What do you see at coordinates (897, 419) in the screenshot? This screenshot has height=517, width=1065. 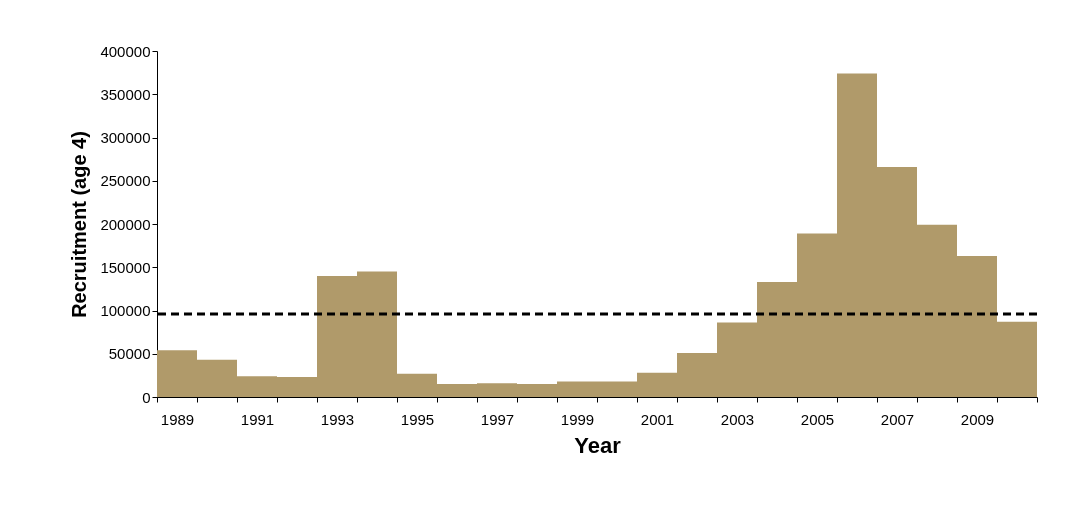 I see `x-tick-label: 2007` at bounding box center [897, 419].